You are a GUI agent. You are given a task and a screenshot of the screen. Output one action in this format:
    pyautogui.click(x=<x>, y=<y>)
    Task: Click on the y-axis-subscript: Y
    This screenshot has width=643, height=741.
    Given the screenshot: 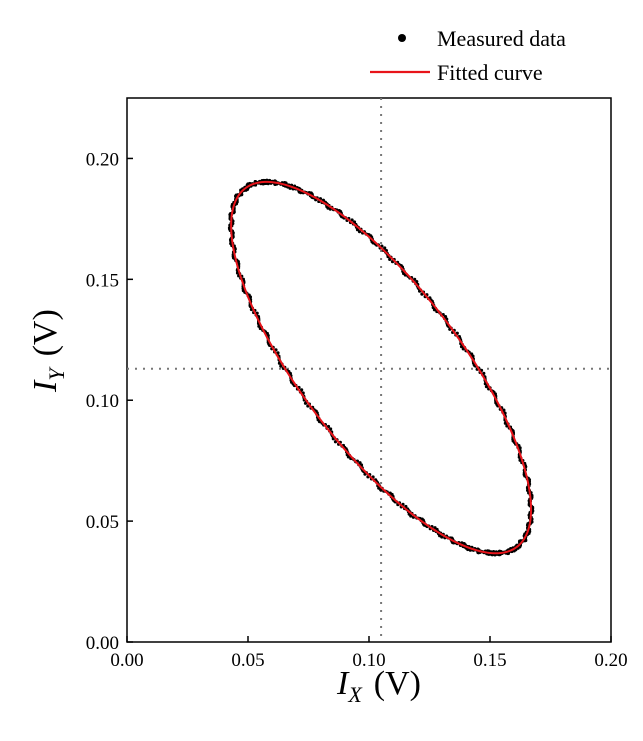 What is the action you would take?
    pyautogui.click(x=56, y=373)
    